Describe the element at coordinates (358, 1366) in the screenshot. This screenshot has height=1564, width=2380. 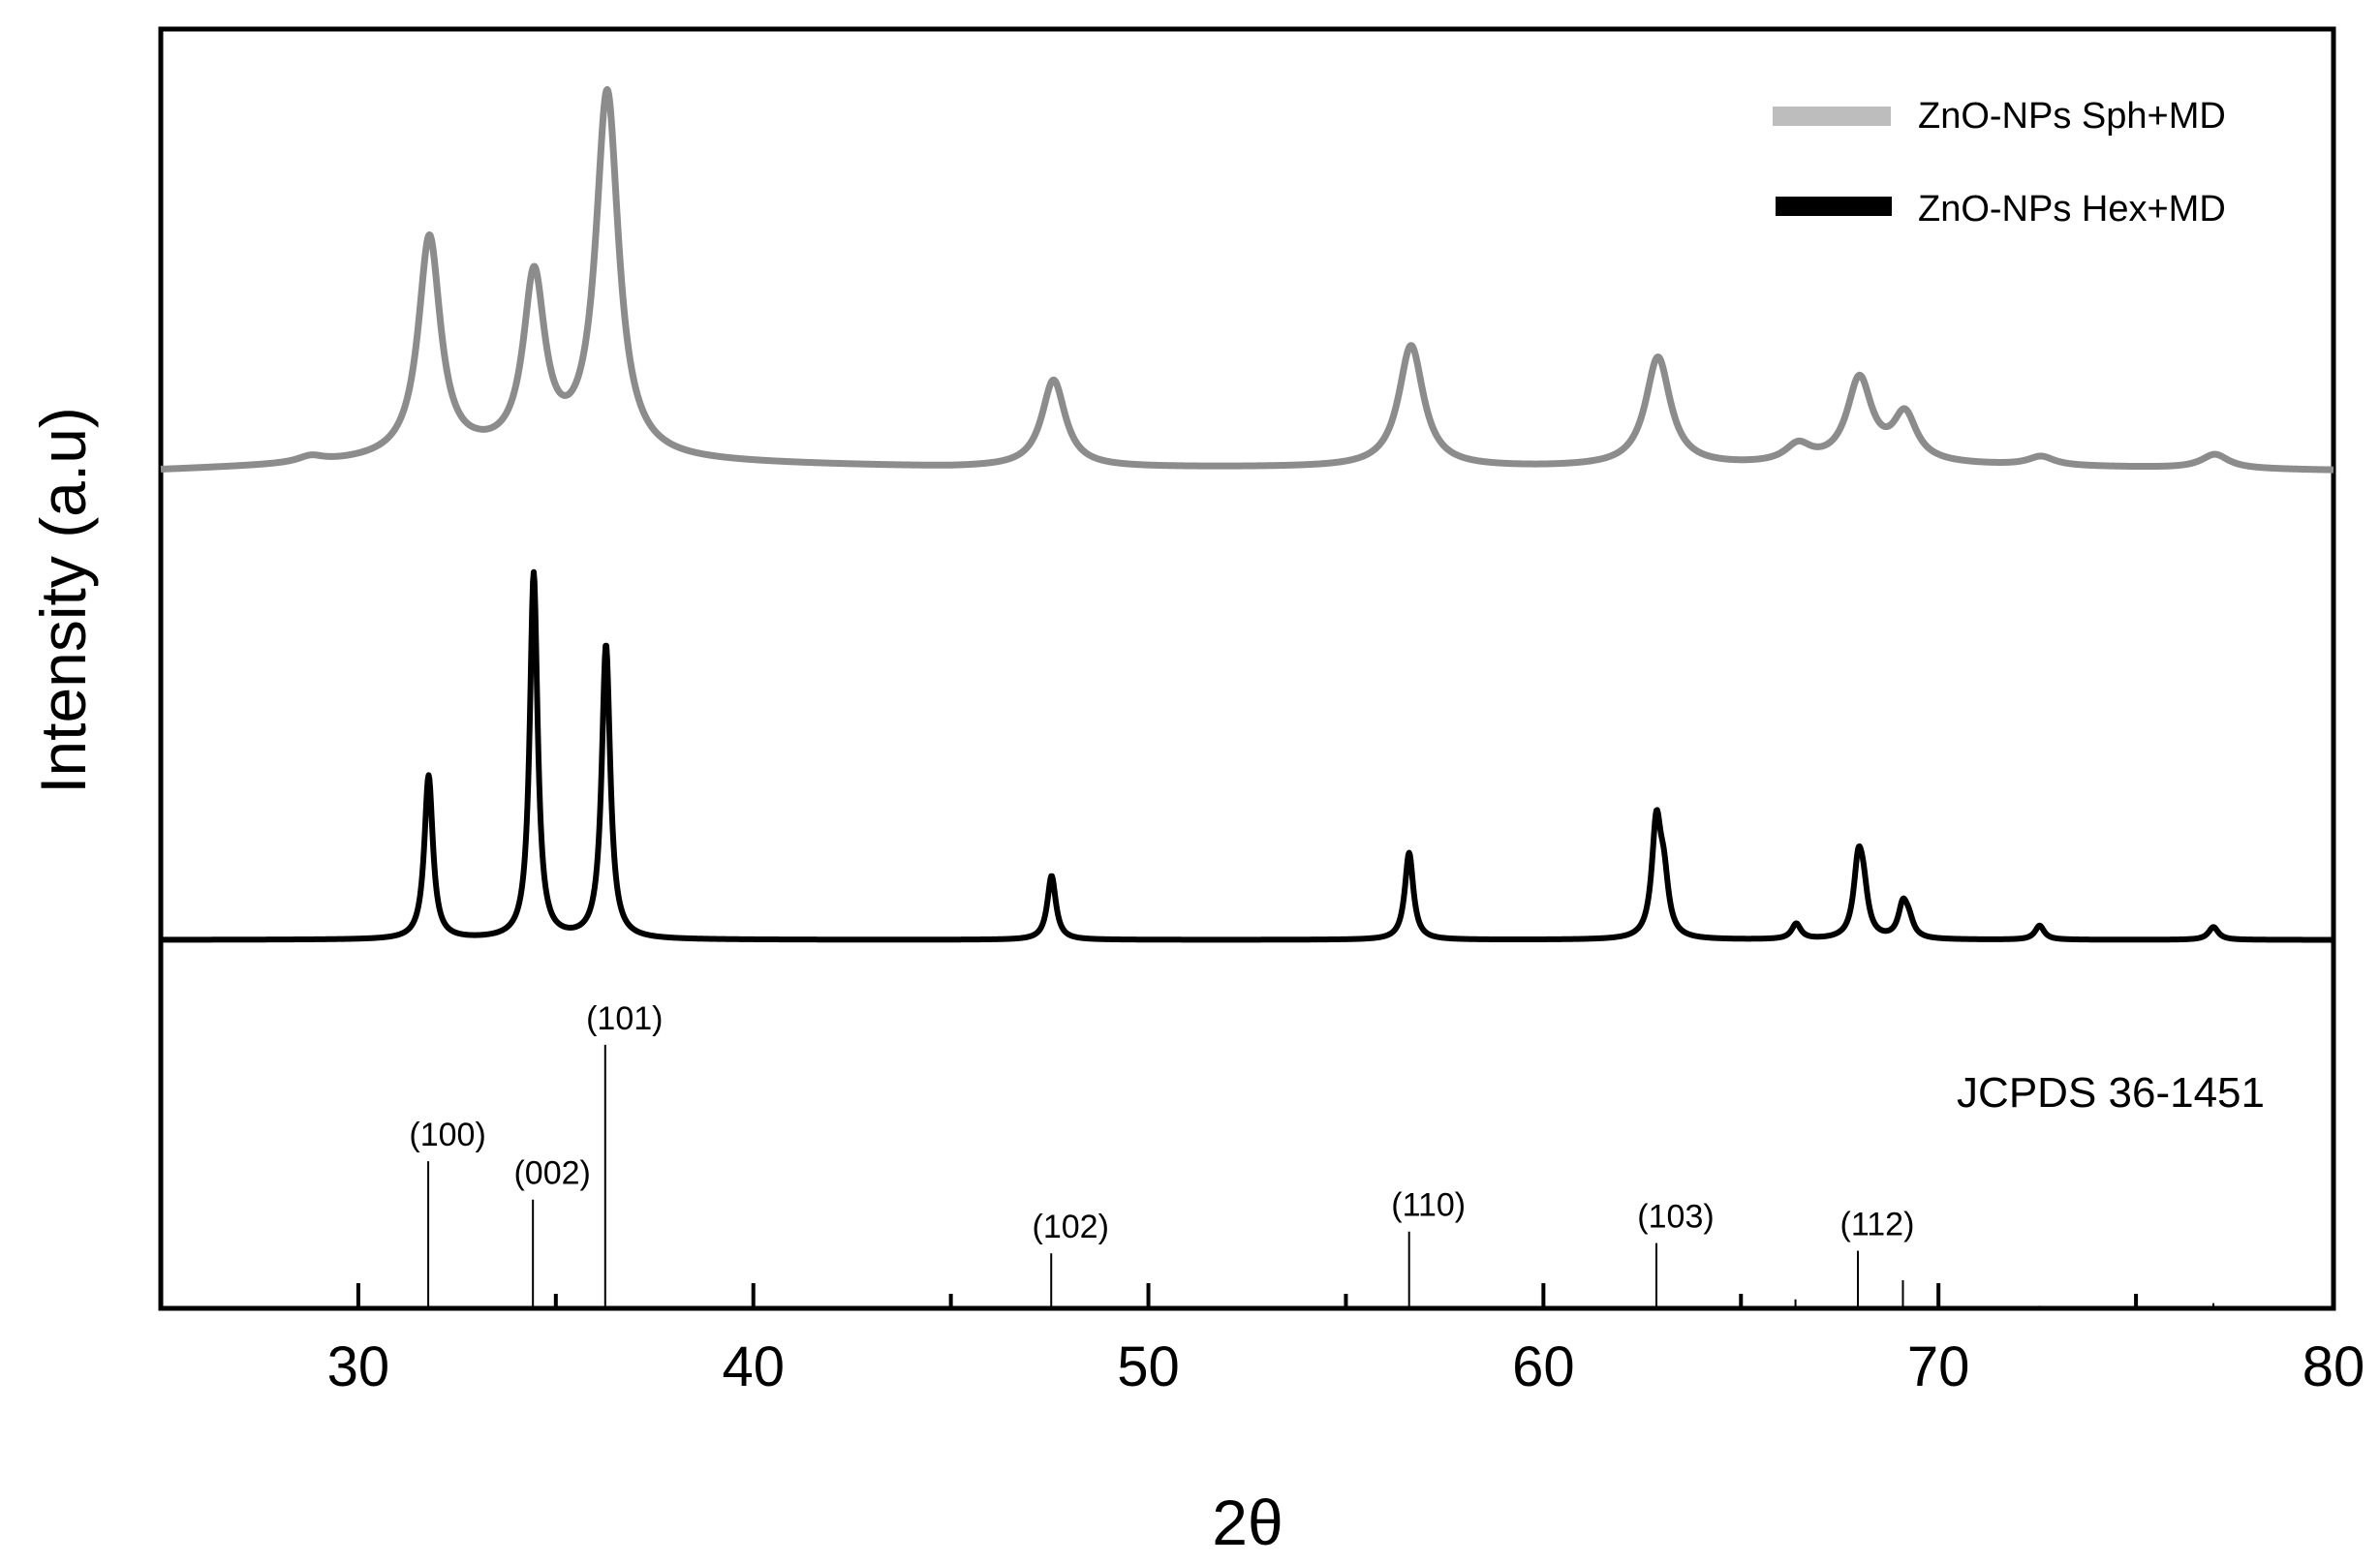
I see `x-tick-label-30: 30` at that location.